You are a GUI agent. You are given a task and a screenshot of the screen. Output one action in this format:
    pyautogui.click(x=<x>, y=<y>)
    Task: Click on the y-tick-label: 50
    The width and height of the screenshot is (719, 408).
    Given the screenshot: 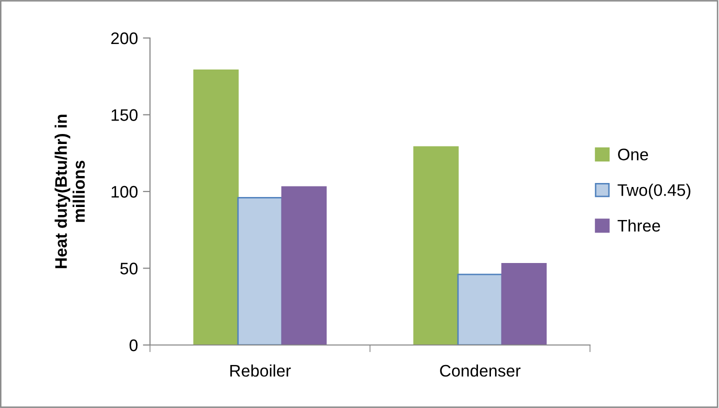 What is the action you would take?
    pyautogui.click(x=129, y=268)
    